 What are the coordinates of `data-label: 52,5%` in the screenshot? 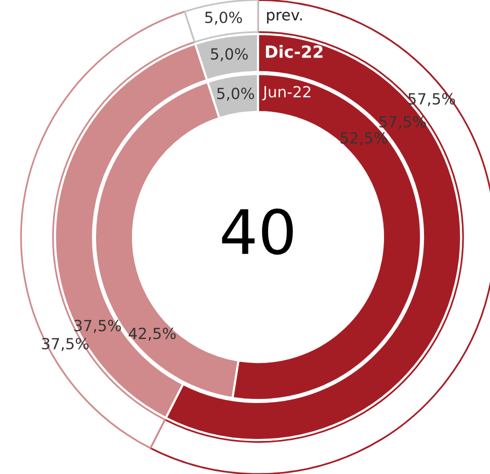 It's located at (364, 139).